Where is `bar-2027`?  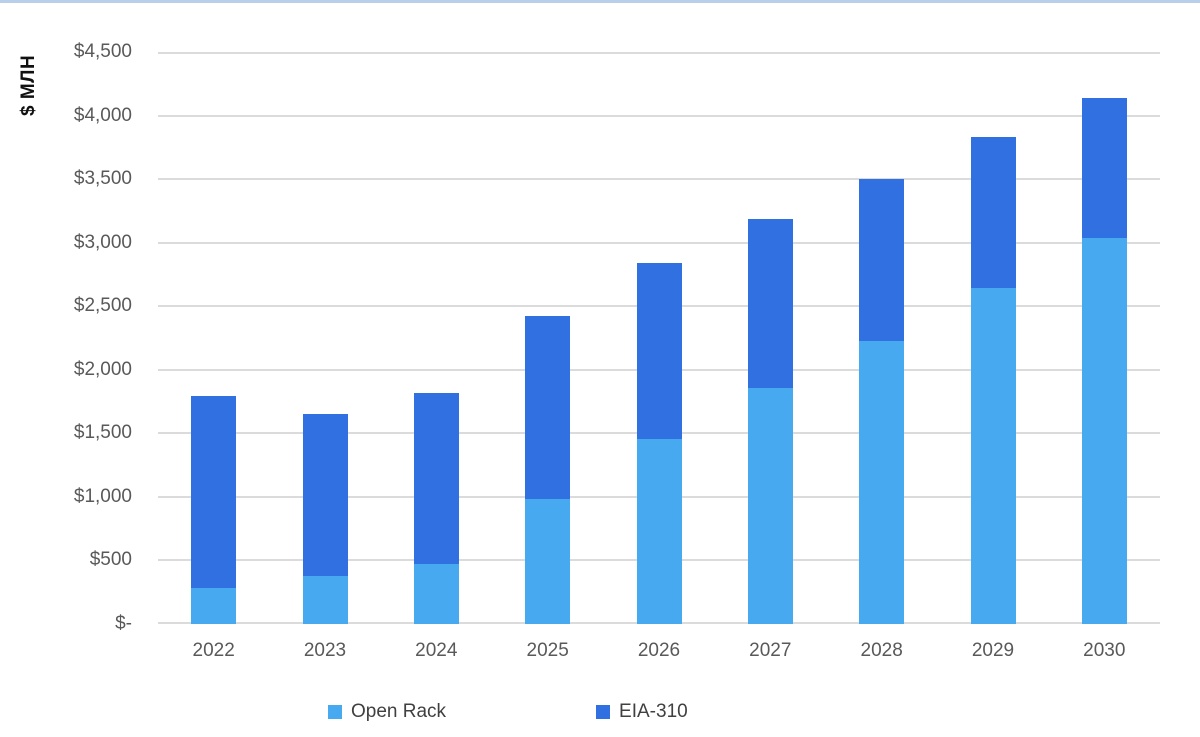
bar-2027 is located at coordinates (770, 421).